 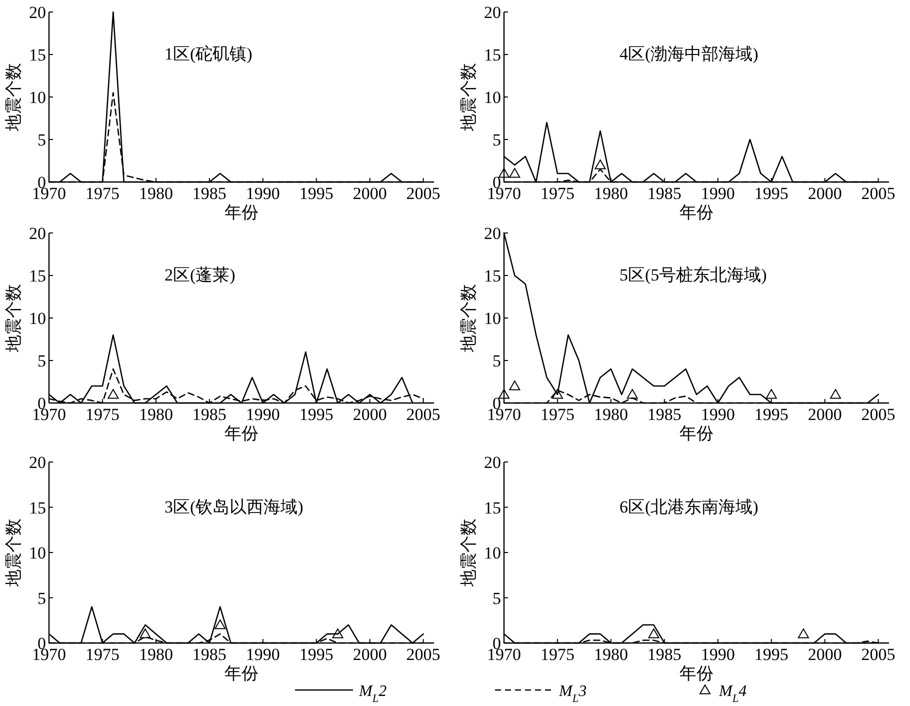 I want to click on text: 1区(砣矶镇), so click(x=208, y=54).